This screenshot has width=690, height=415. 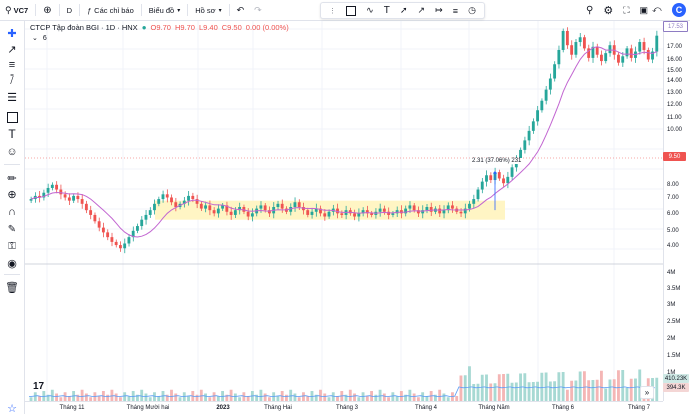 I want to click on text-icon: T, so click(x=12, y=134).